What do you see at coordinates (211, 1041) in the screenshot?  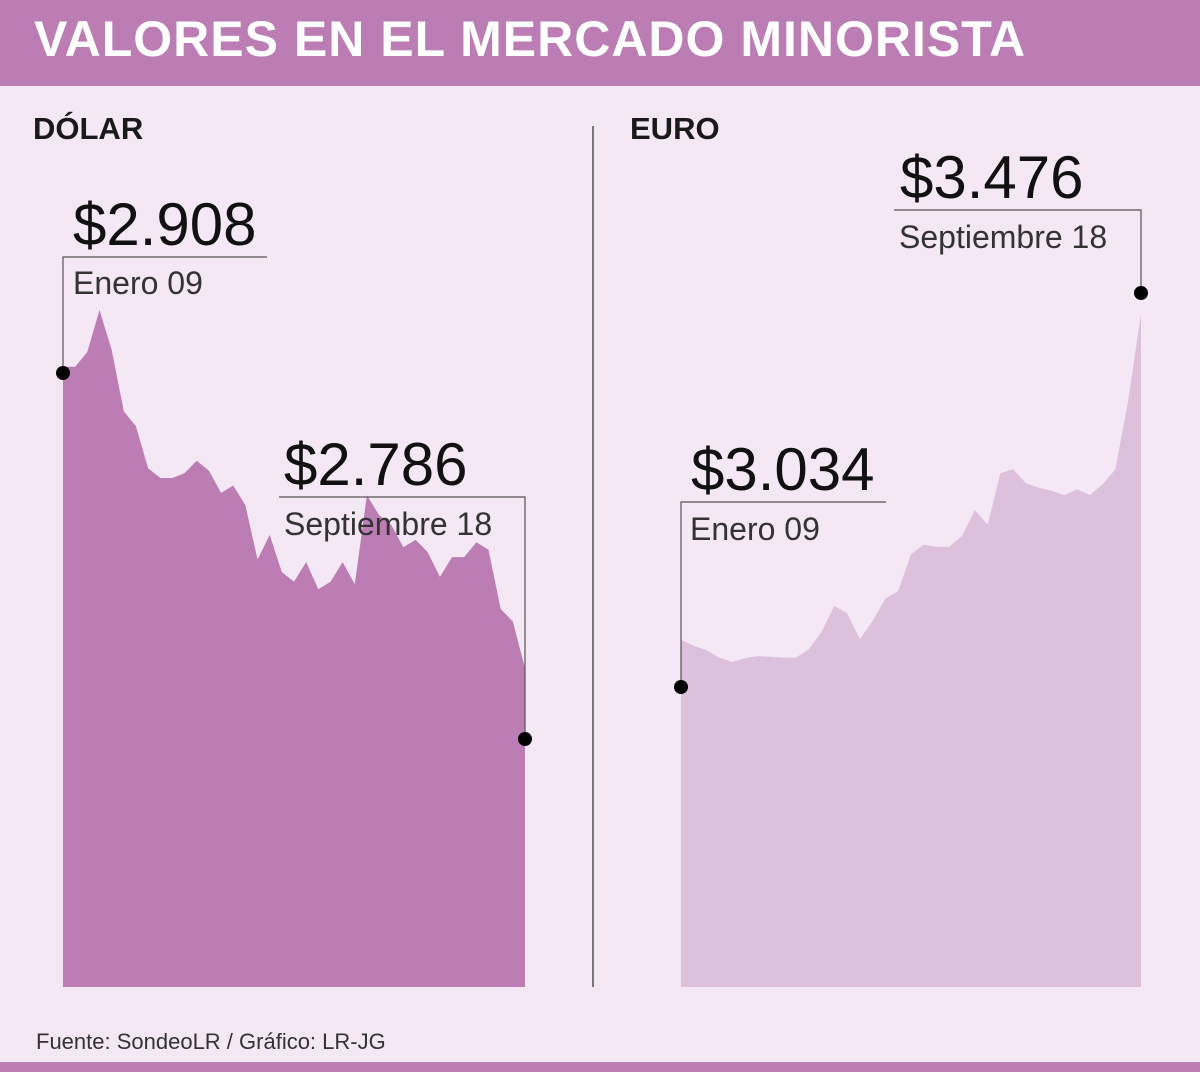 I see `source-note: Fuente: SondeoLR / Gráfico: LR-JG` at bounding box center [211, 1041].